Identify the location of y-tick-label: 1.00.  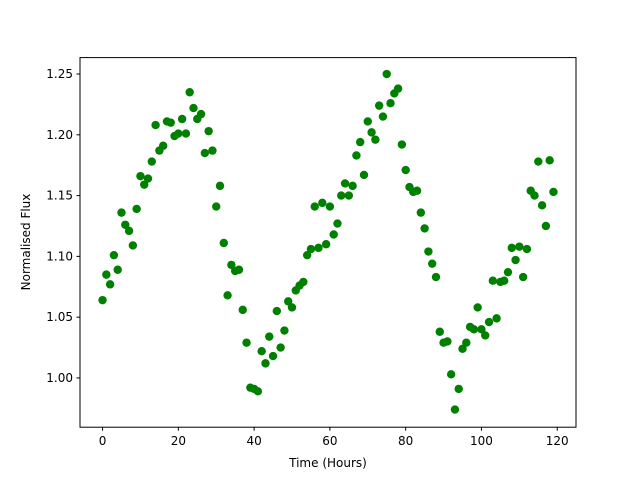
(59, 378).